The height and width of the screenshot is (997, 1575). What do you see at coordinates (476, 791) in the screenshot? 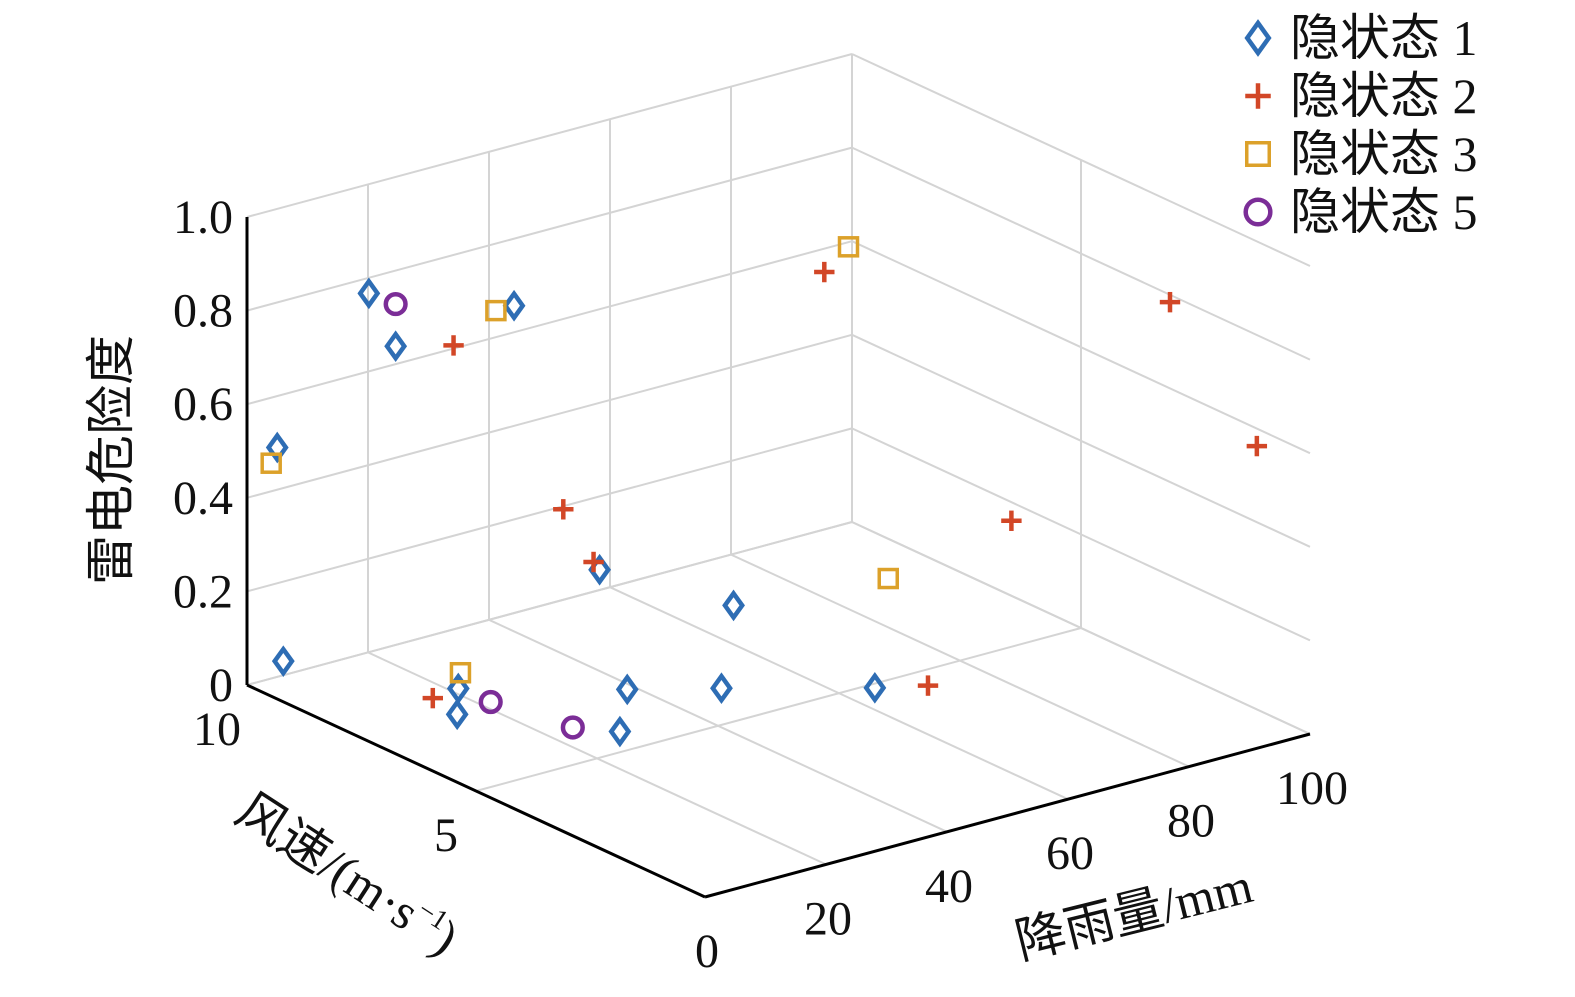
I see `y-axis-line` at bounding box center [476, 791].